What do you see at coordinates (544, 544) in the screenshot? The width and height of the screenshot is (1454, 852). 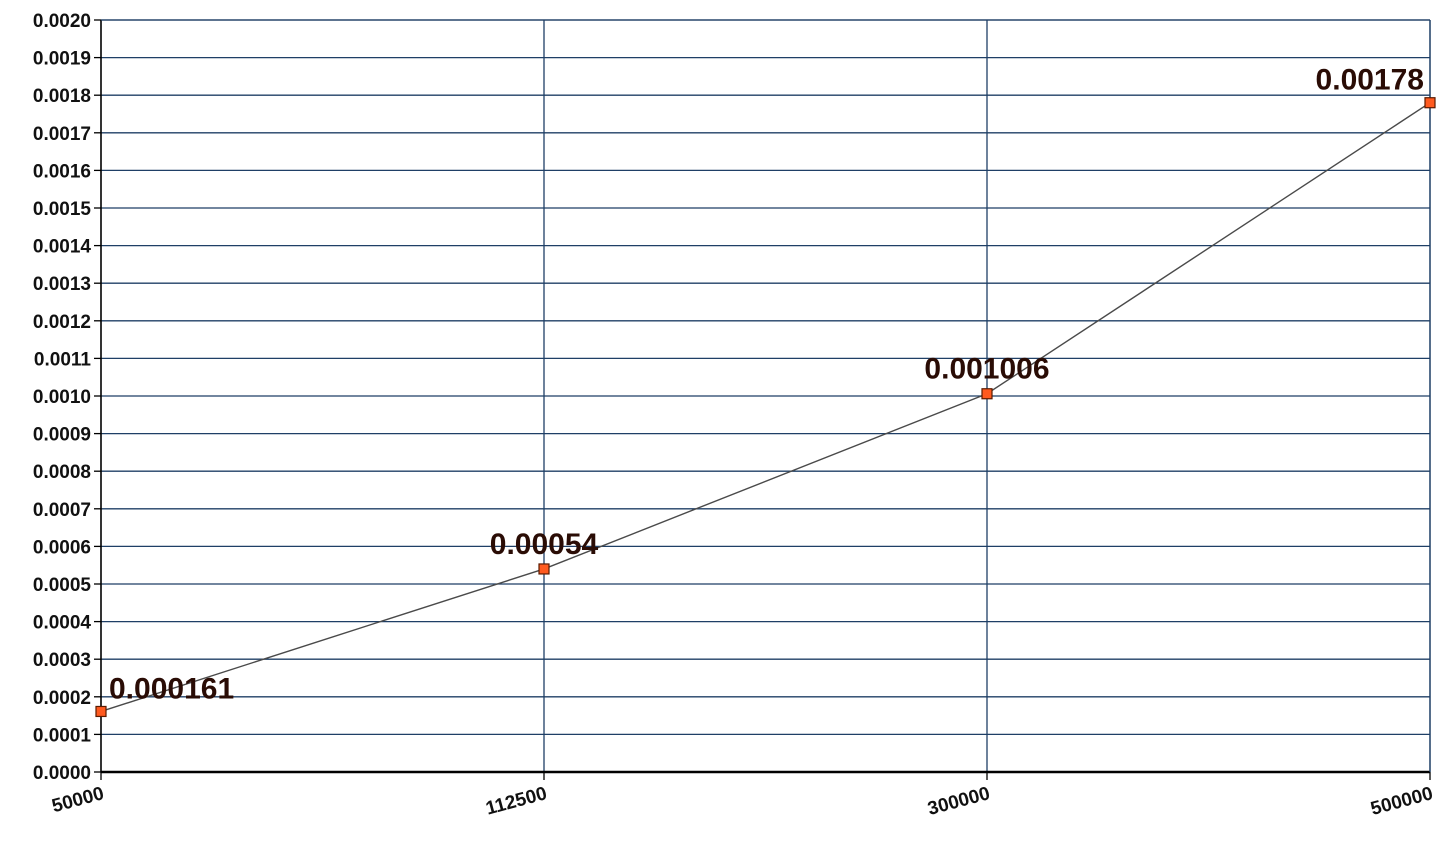 I see `data-label: 0.00054` at bounding box center [544, 544].